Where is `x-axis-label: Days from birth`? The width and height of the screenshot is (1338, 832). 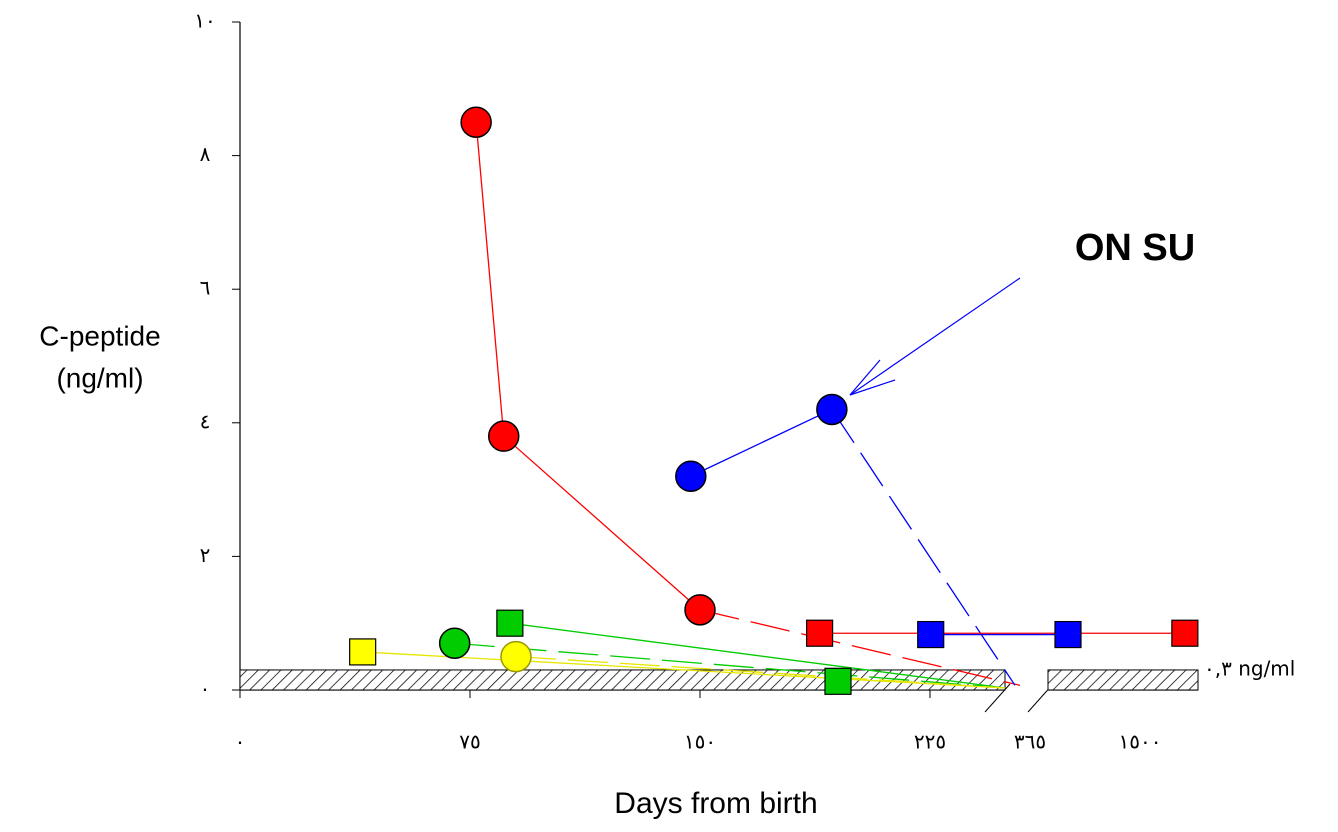 x-axis-label: Days from birth is located at coordinates (715, 803).